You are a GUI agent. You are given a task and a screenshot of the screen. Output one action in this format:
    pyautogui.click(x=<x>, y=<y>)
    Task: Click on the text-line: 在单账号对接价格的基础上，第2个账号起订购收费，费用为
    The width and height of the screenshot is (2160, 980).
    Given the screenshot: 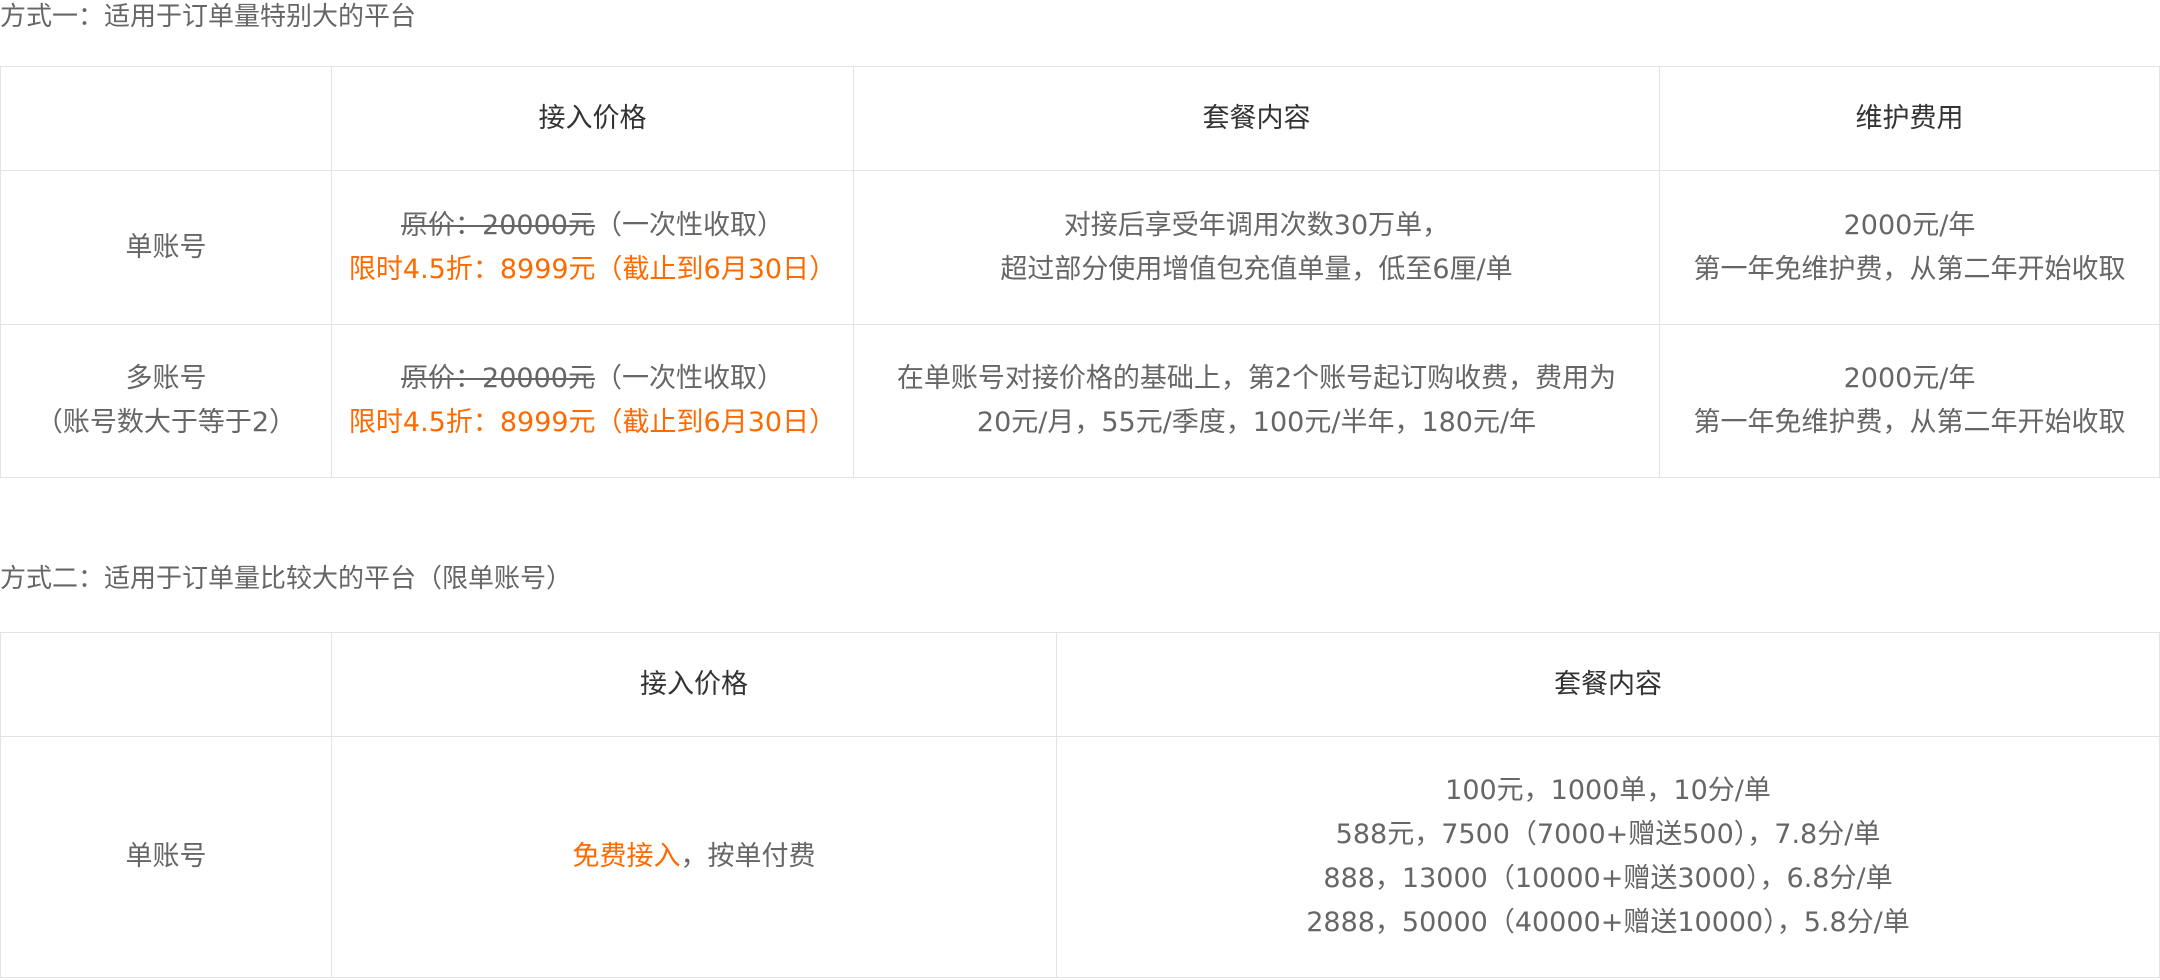 What is the action you would take?
    pyautogui.click(x=1256, y=378)
    